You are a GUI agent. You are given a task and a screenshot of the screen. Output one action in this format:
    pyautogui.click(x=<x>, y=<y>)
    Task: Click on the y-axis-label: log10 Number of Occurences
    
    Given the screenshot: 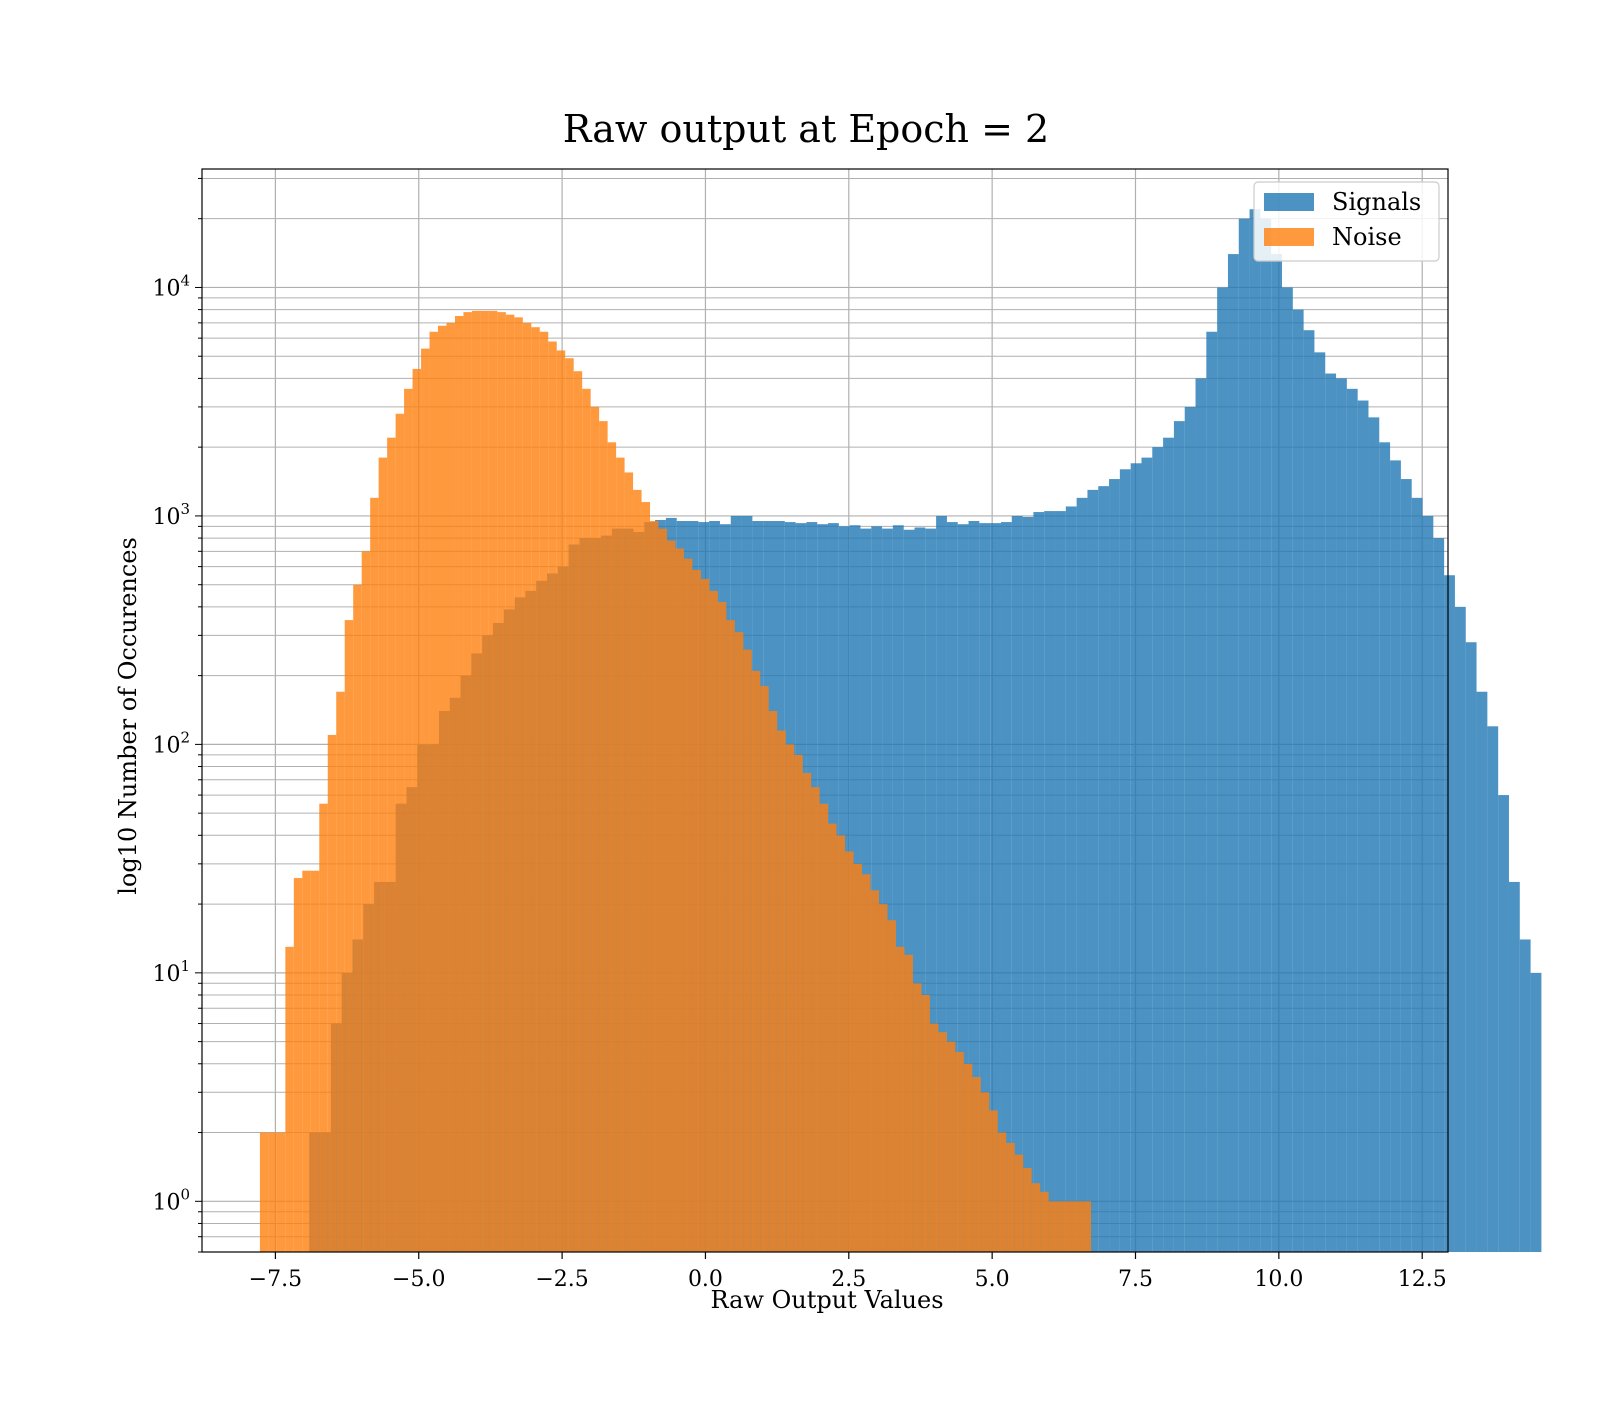 What is the action you would take?
    pyautogui.click(x=128, y=716)
    